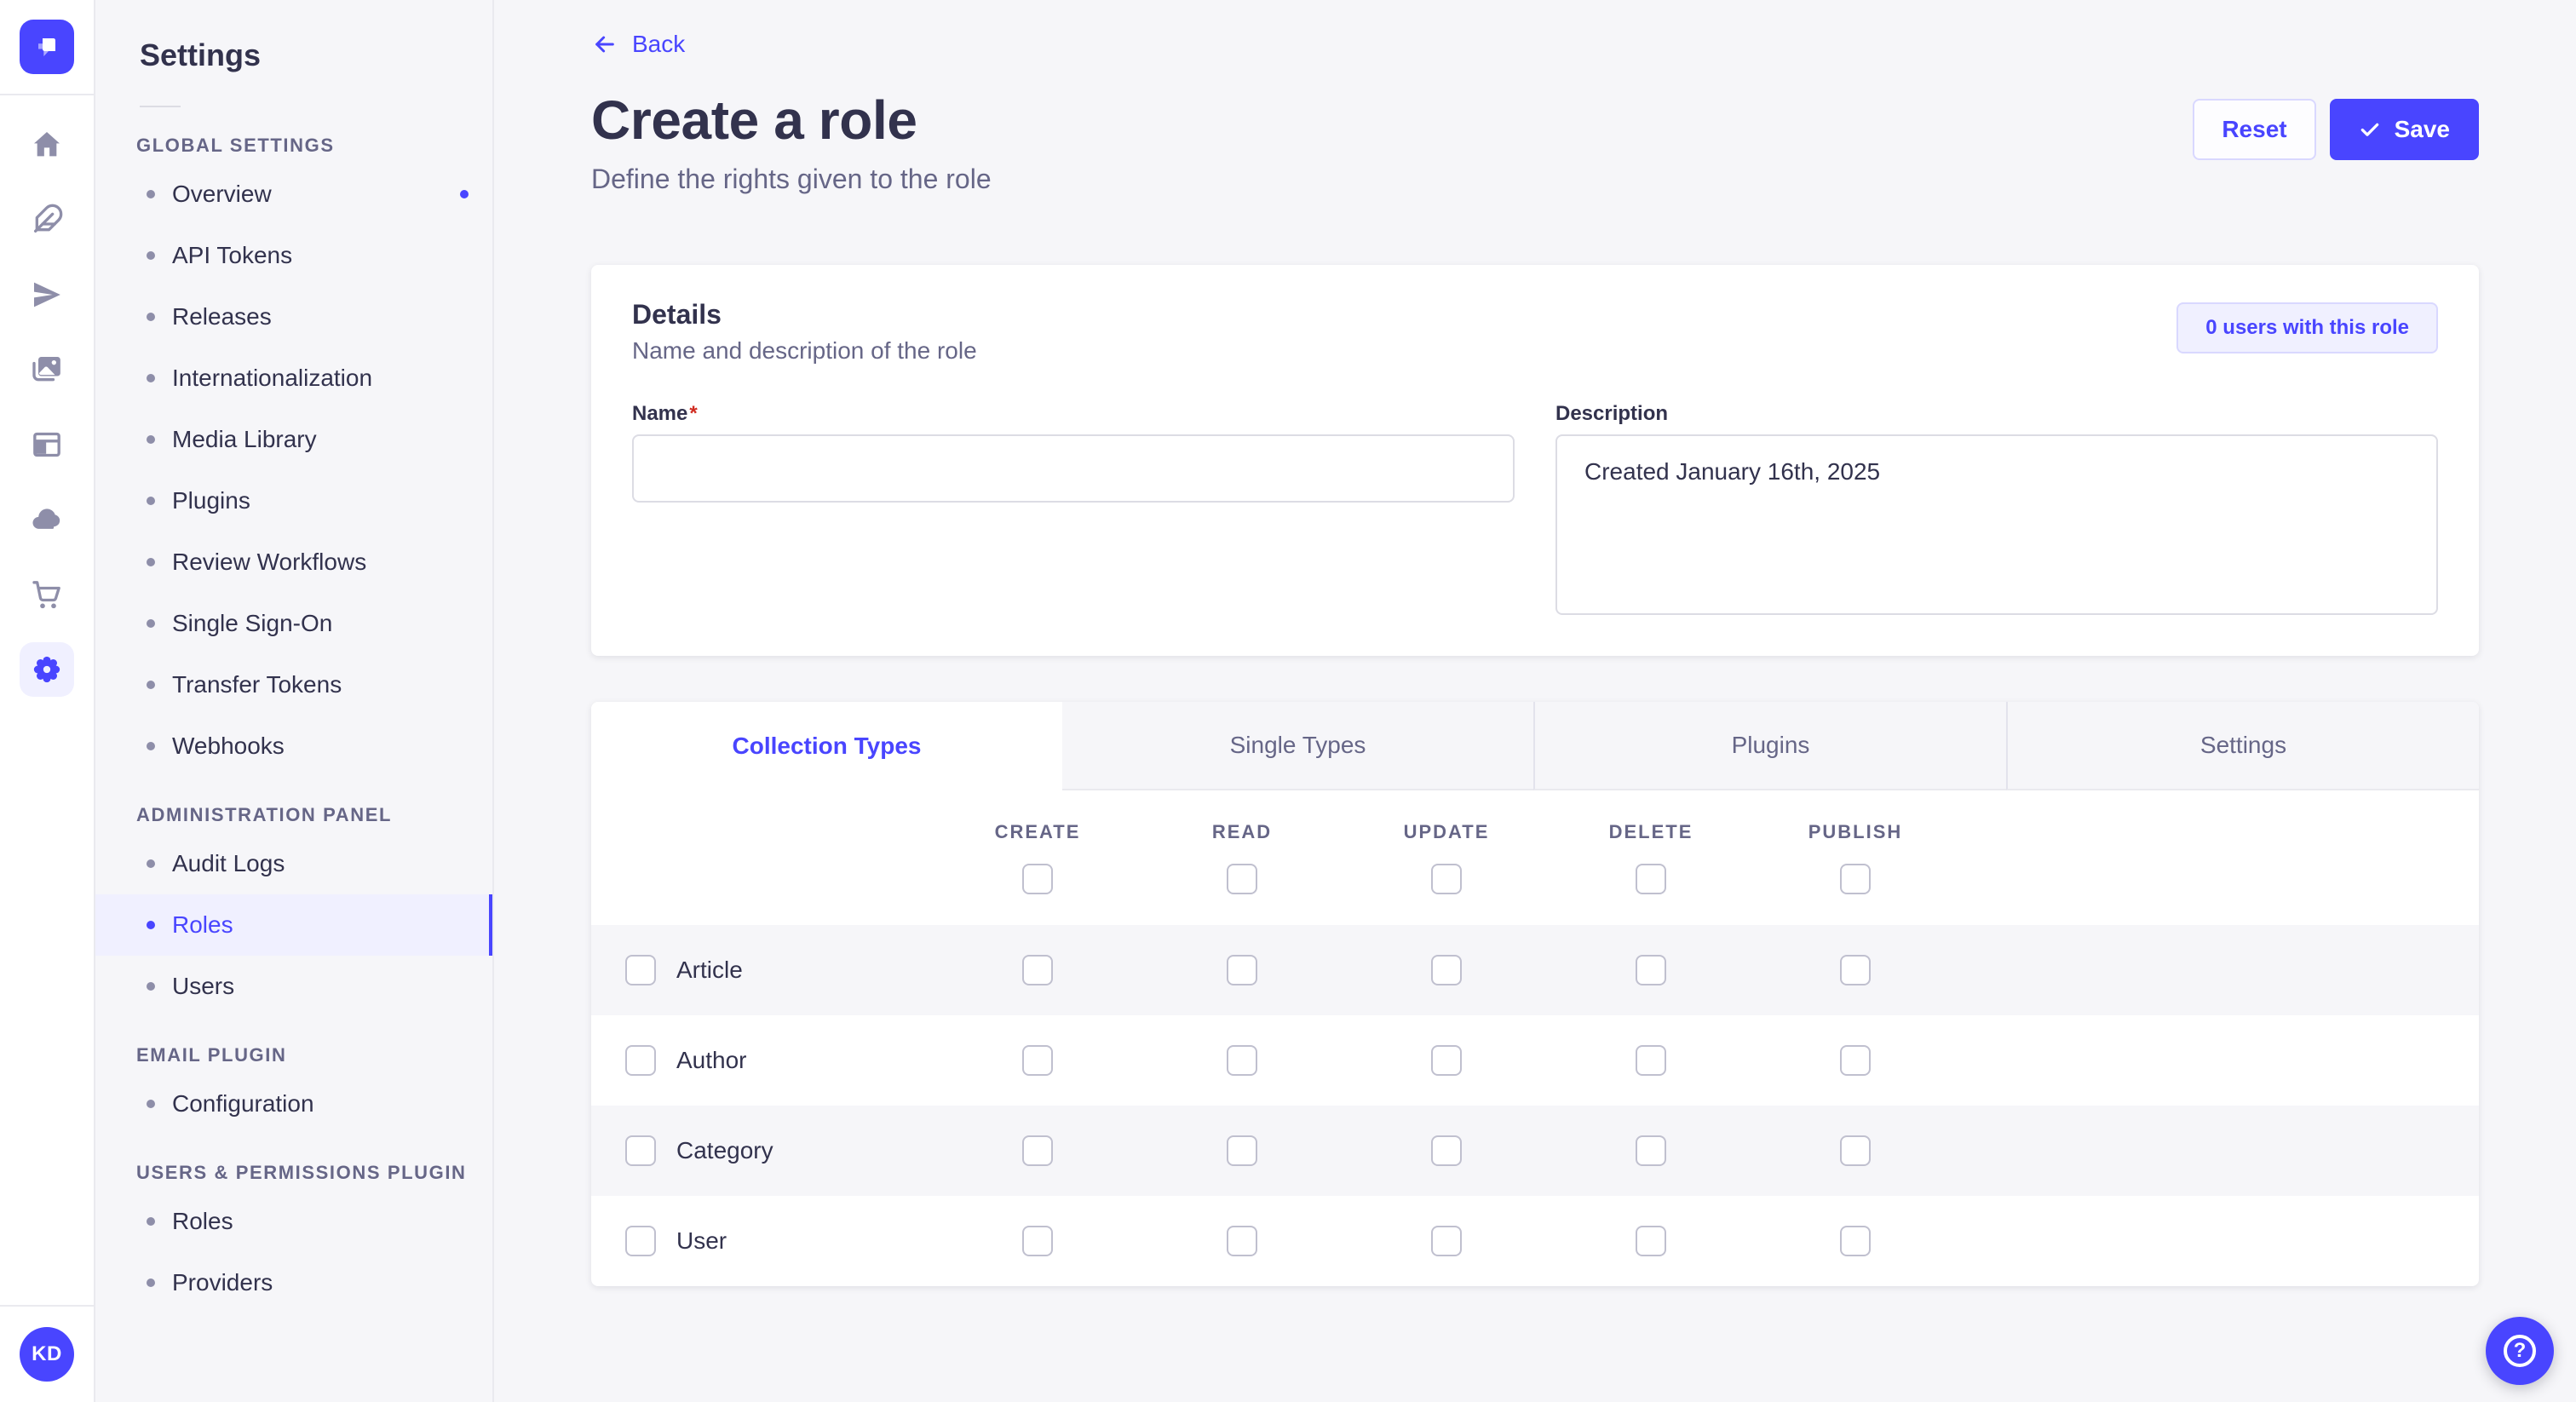  Describe the element at coordinates (47, 594) in the screenshot. I see `cart-icon` at that location.